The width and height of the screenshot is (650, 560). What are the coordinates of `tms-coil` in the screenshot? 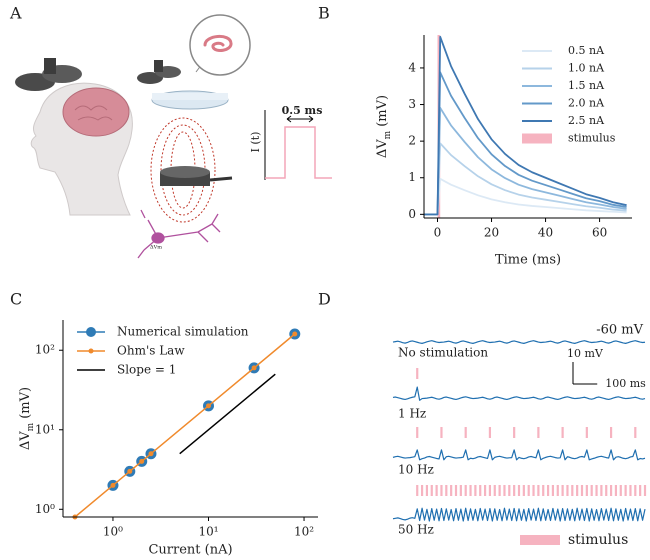 It's located at (48, 74).